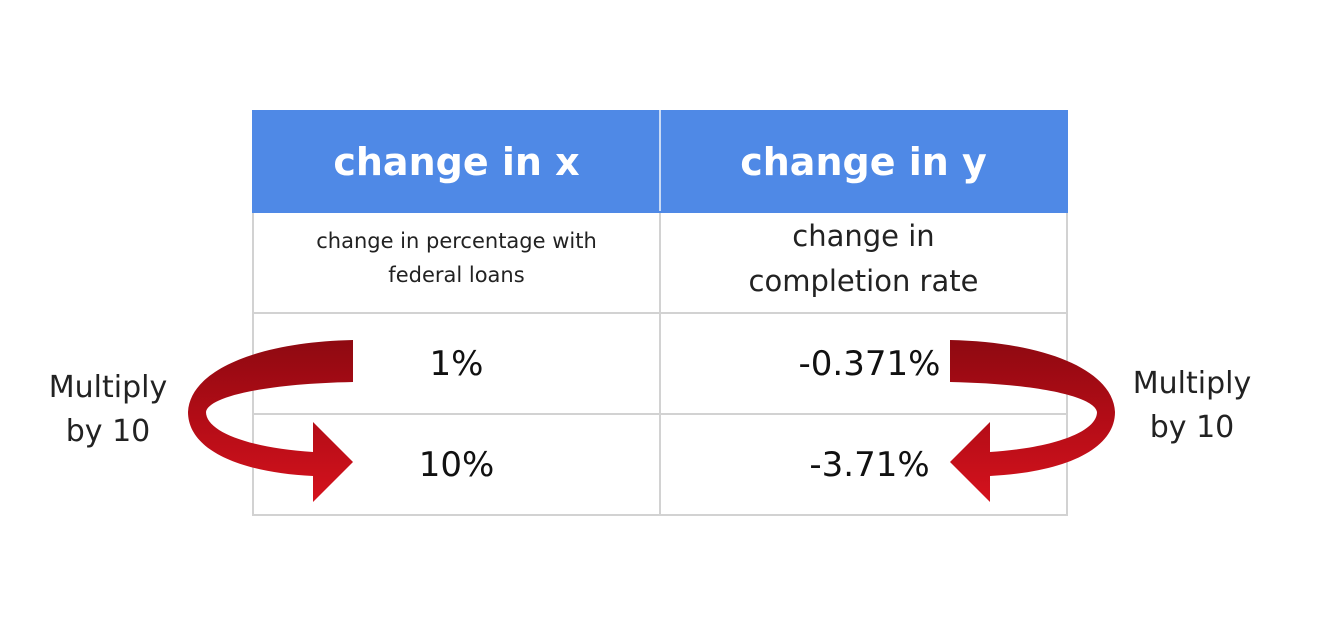 This screenshot has height=622, width=1332. Describe the element at coordinates (1032, 421) in the screenshot. I see `right-curved-arrow-icon` at that location.